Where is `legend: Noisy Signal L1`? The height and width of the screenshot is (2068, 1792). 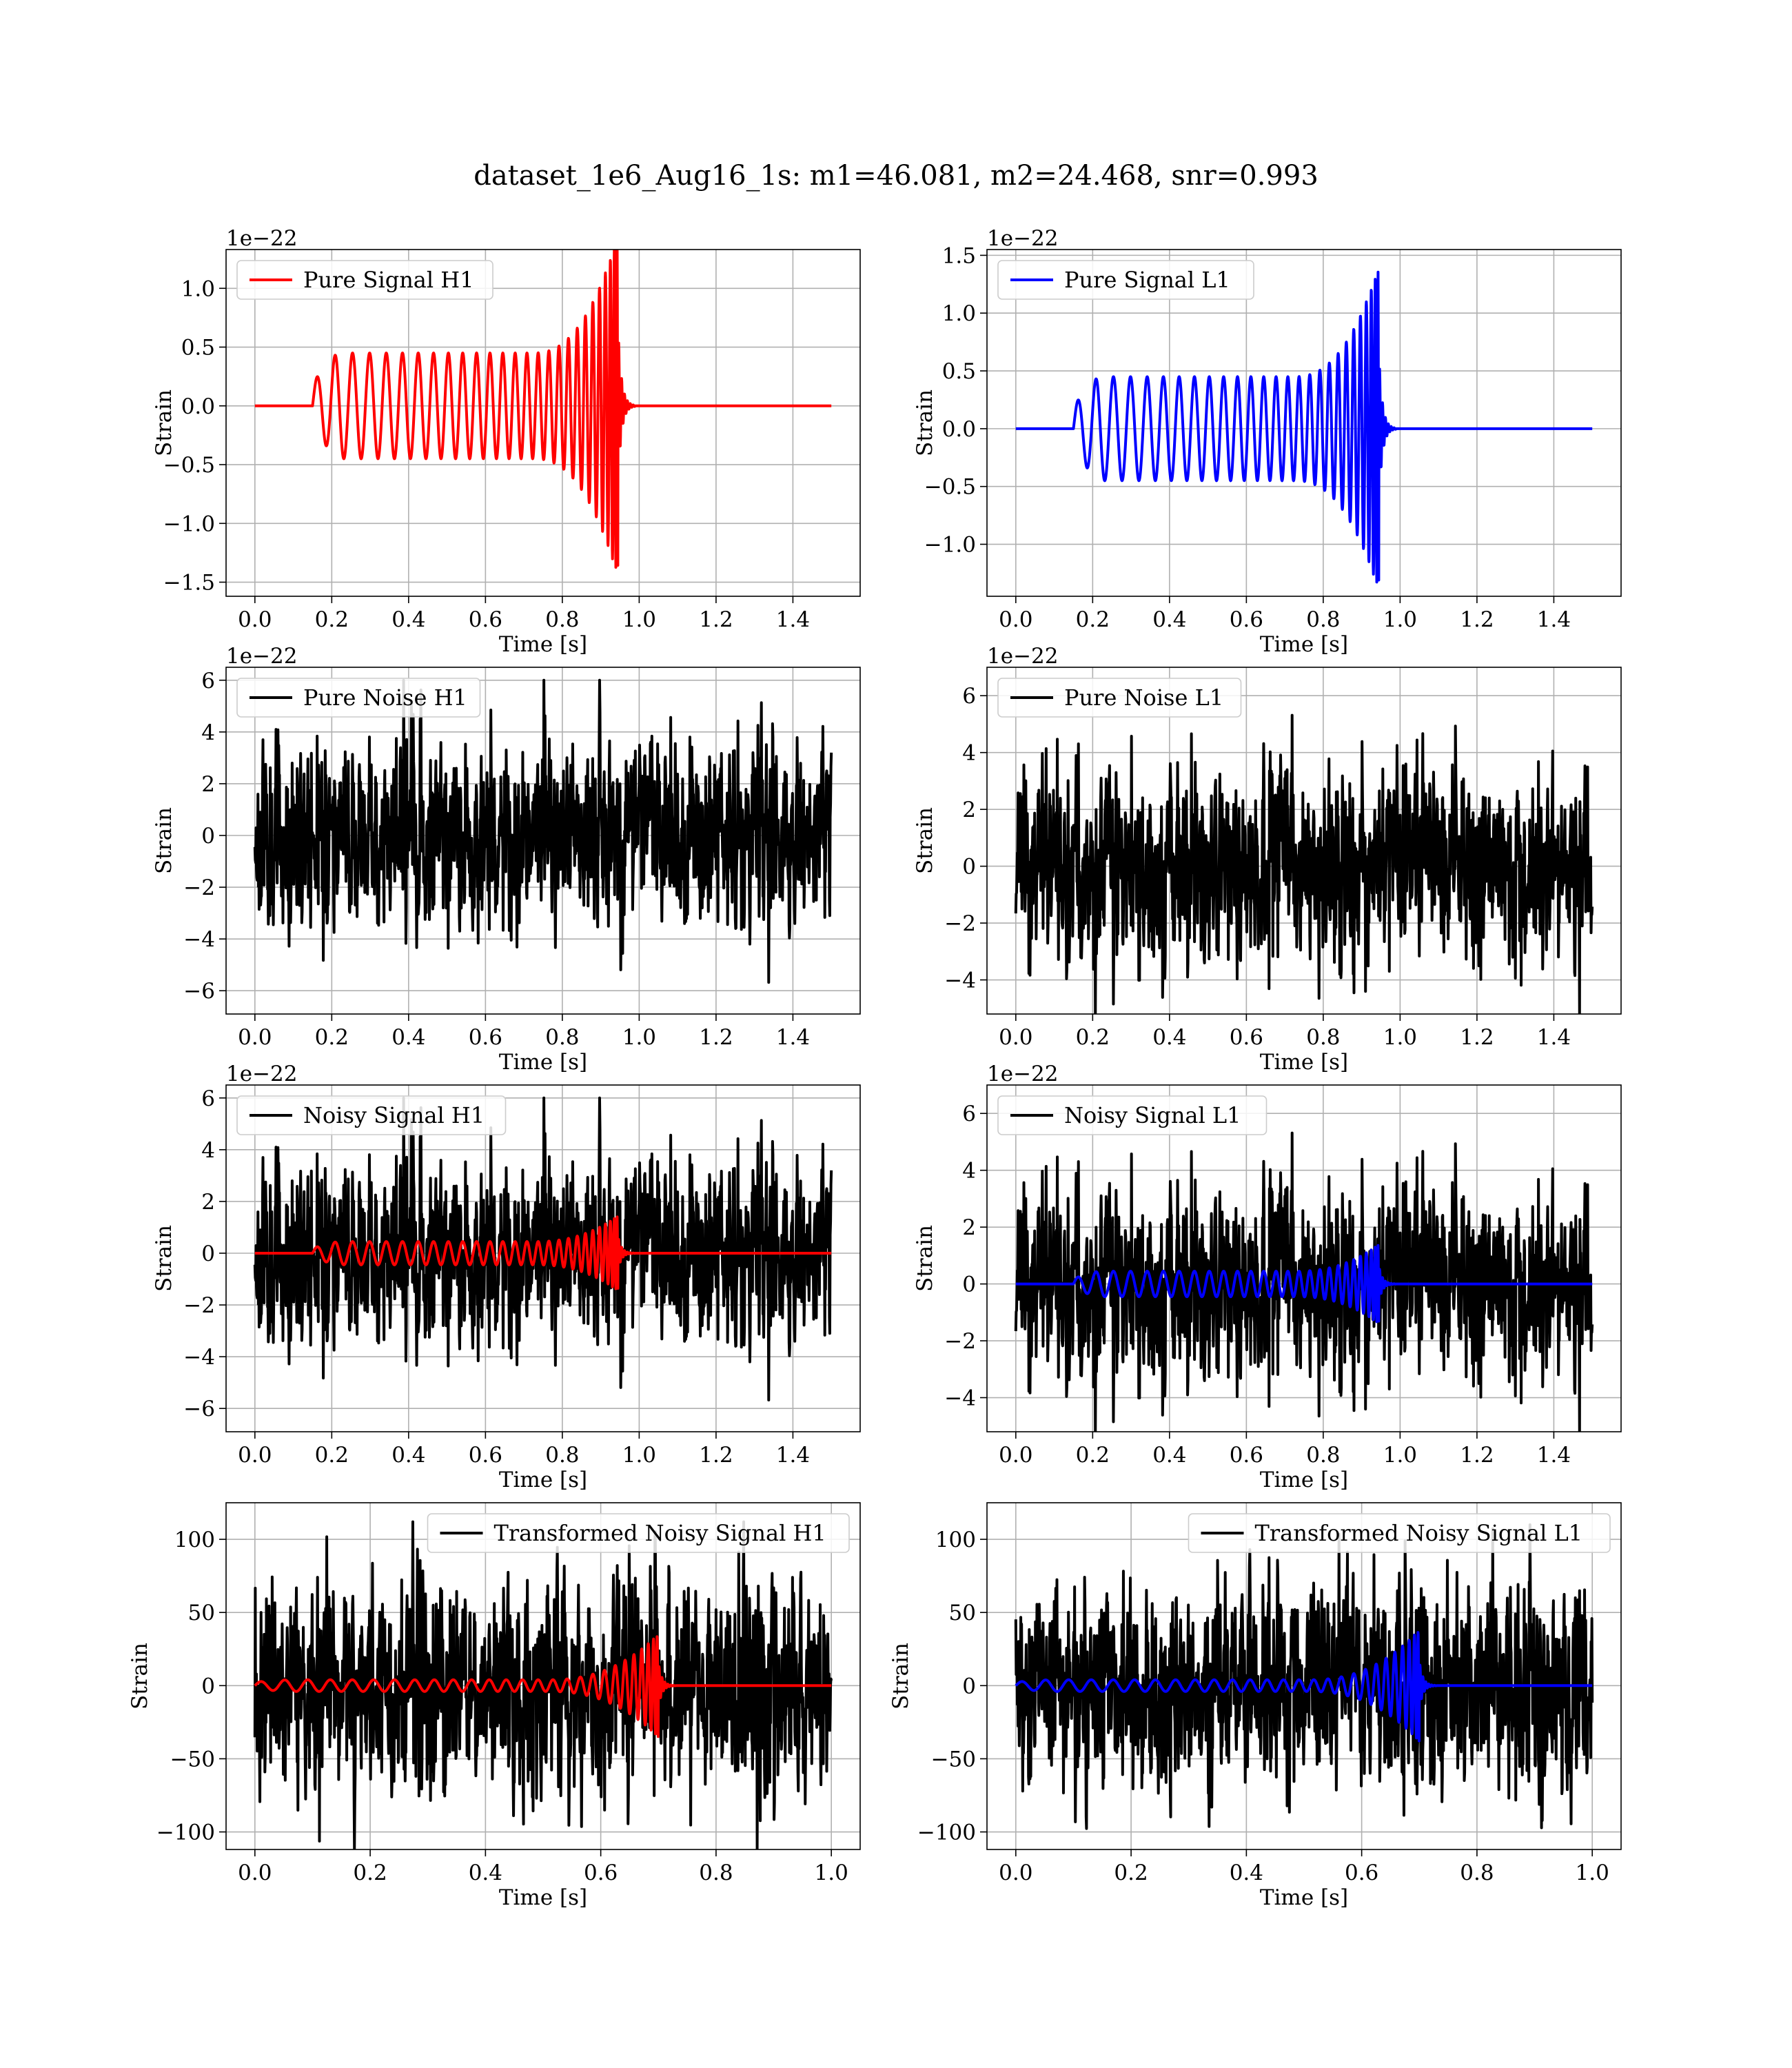
legend: Noisy Signal L1 is located at coordinates (1132, 1115).